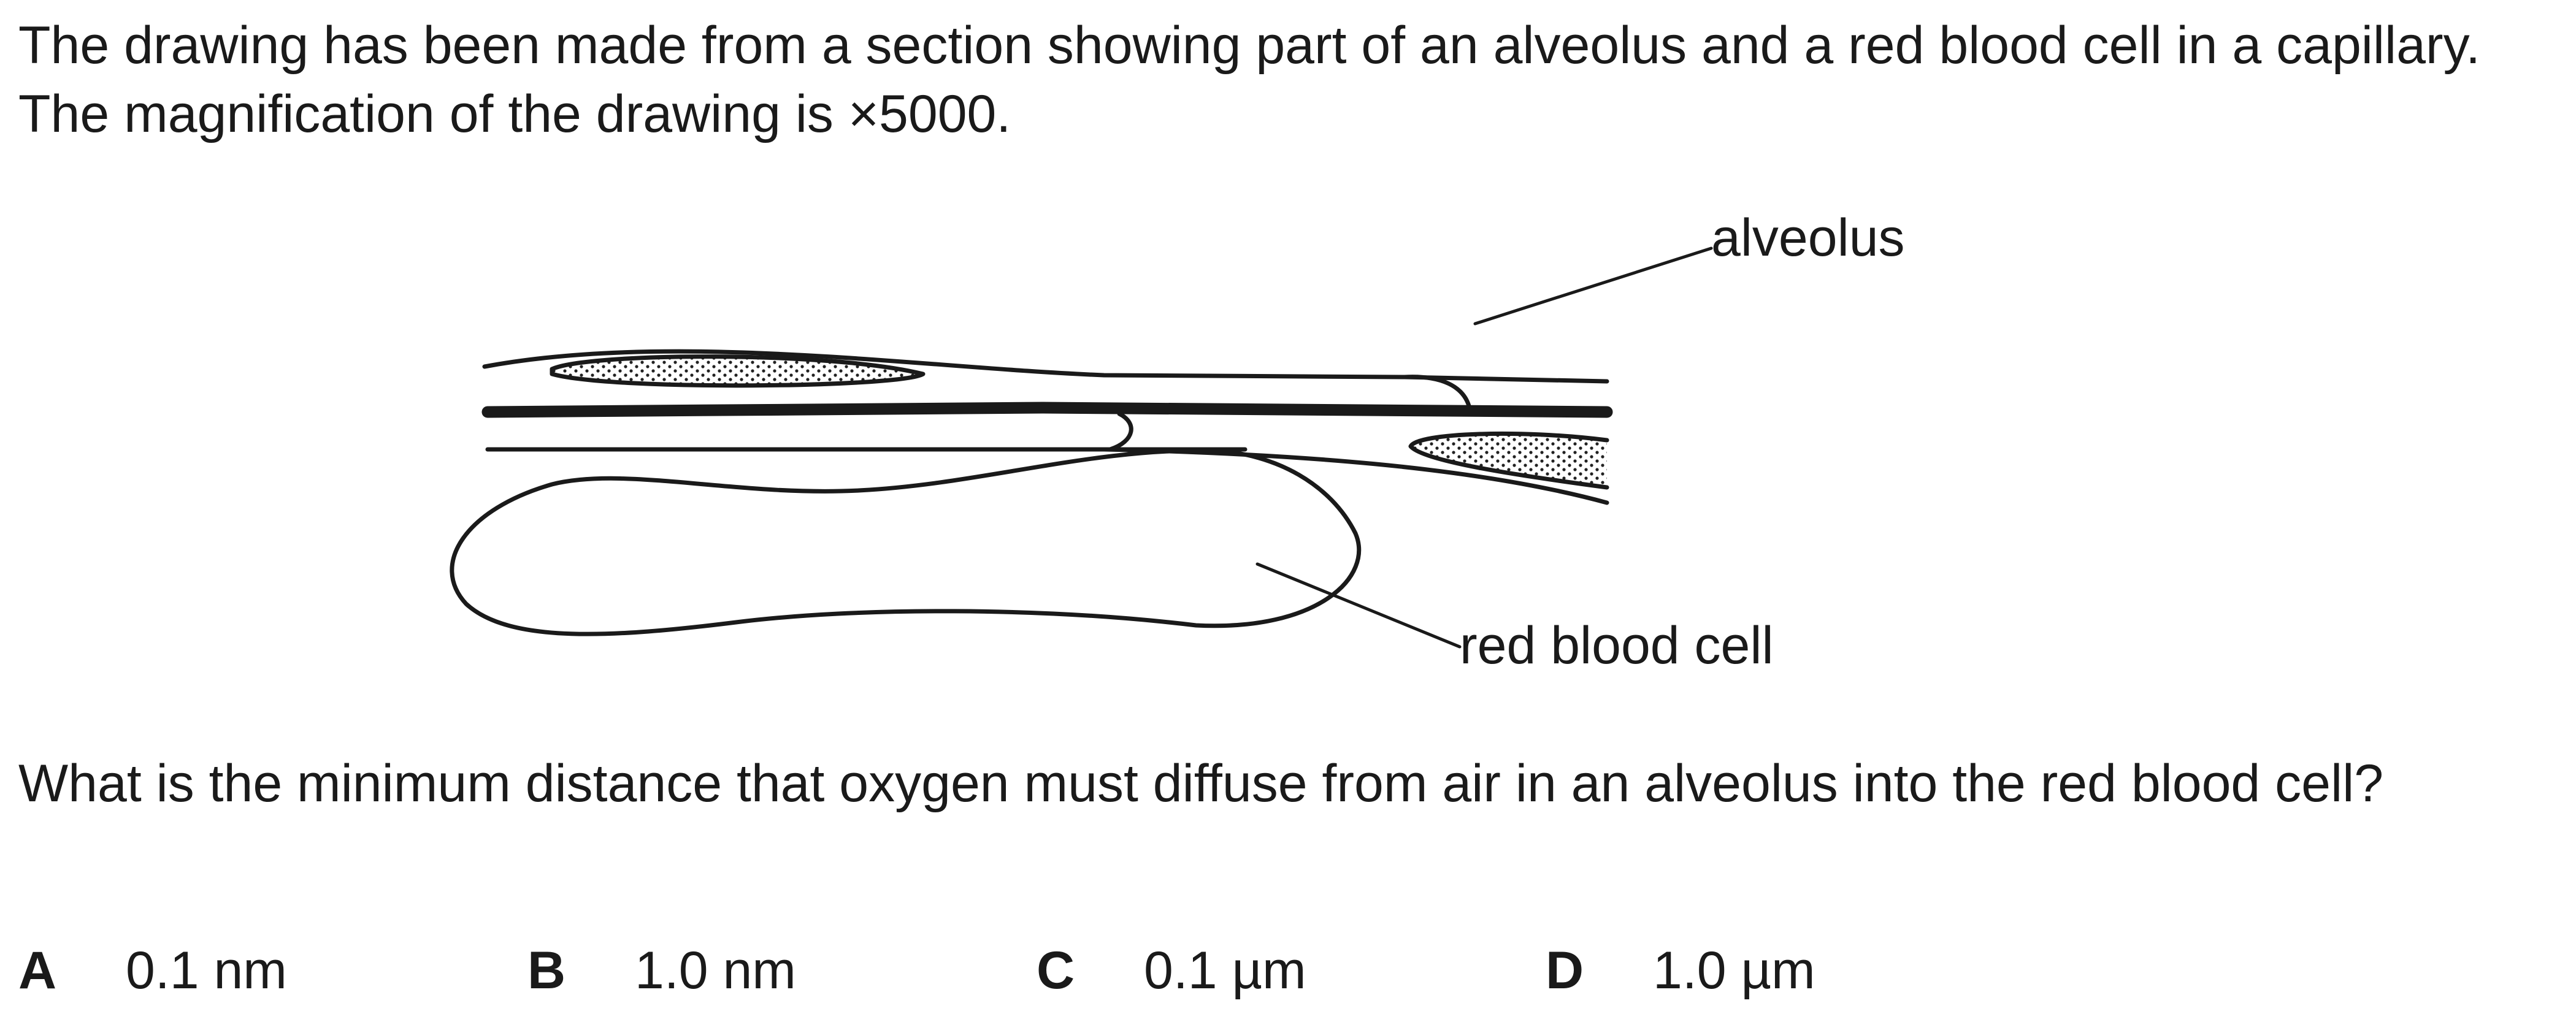 This screenshot has height=1022, width=2576. Describe the element at coordinates (1505, 379) in the screenshot. I see `alveolar-epithelium-right` at that location.